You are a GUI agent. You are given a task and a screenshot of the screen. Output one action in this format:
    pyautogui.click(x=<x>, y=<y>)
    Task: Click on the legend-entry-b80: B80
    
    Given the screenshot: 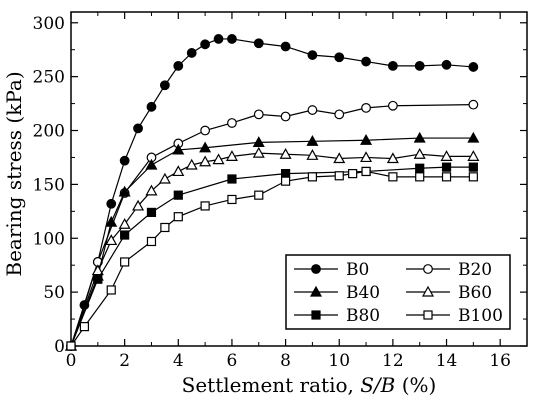 What is the action you would take?
    pyautogui.click(x=337, y=316)
    